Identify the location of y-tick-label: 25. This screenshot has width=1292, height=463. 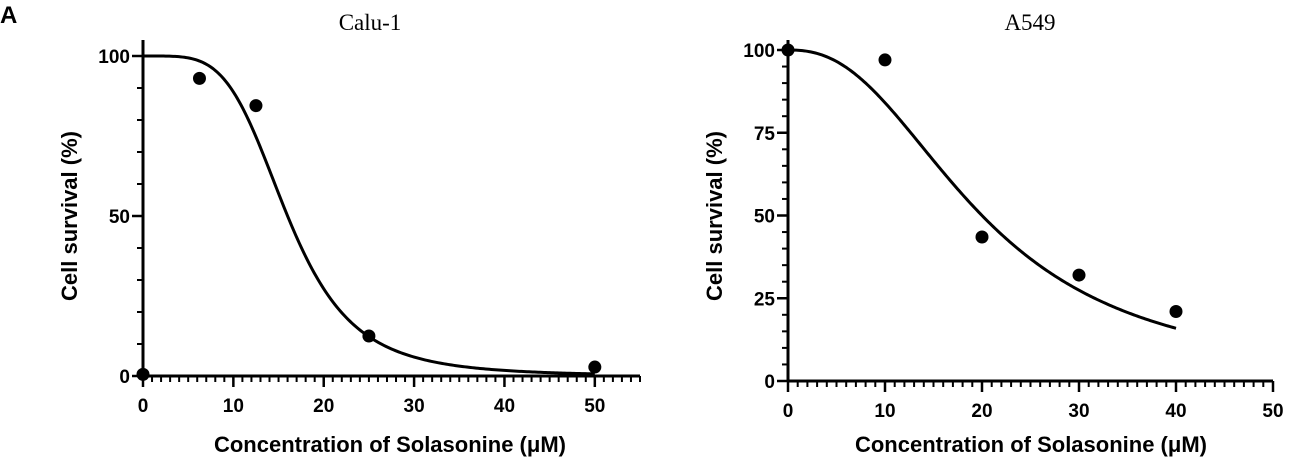
(765, 299).